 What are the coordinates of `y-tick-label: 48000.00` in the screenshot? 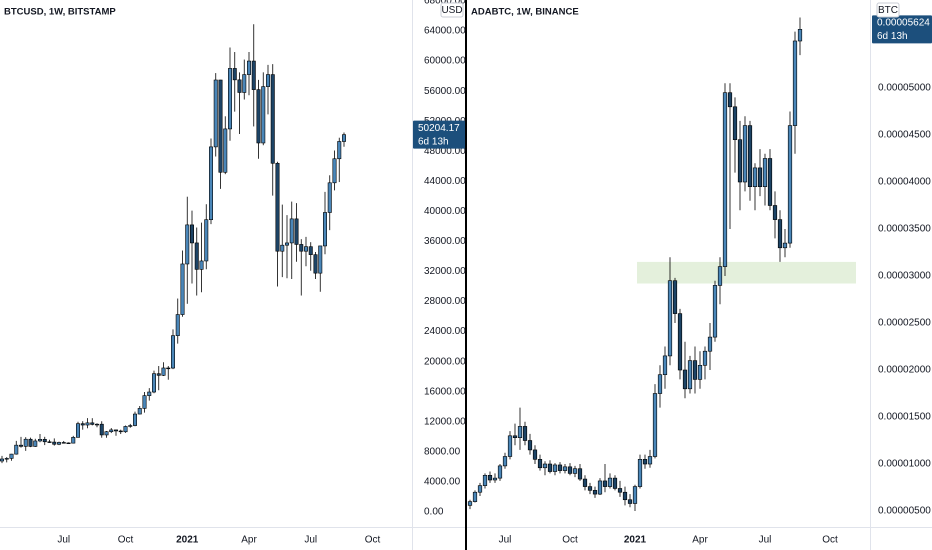 It's located at (445, 151).